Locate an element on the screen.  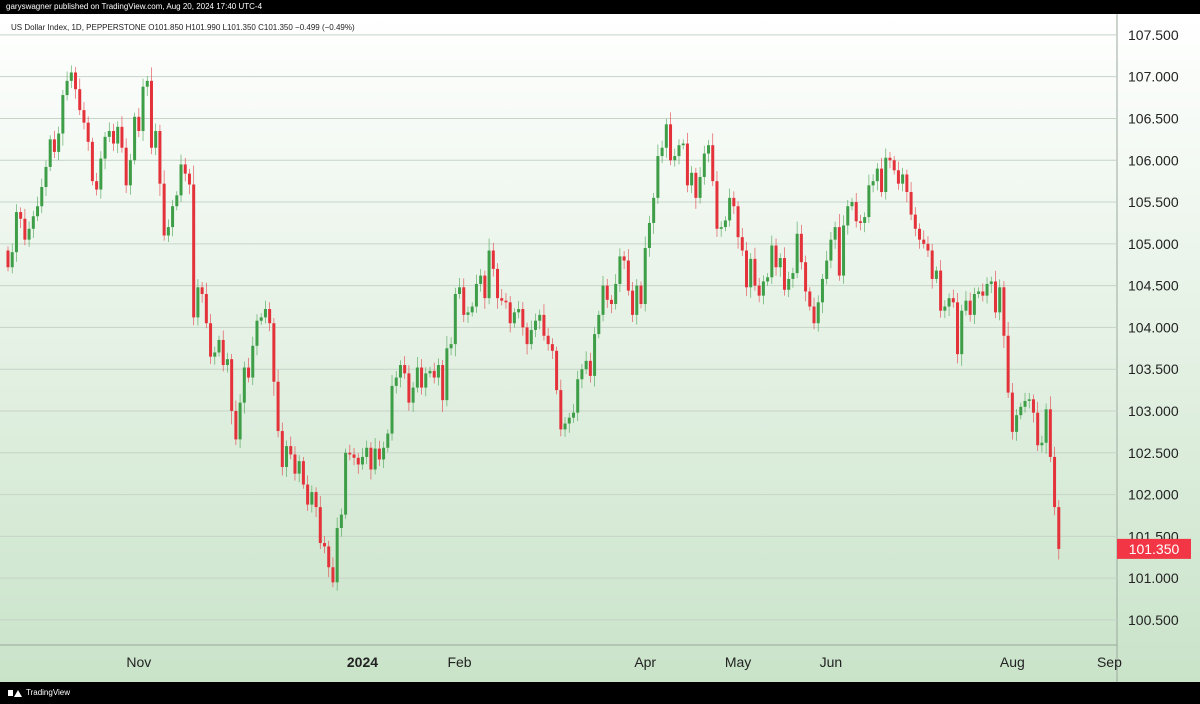
y-tick-label: 107.500 is located at coordinates (1153, 35).